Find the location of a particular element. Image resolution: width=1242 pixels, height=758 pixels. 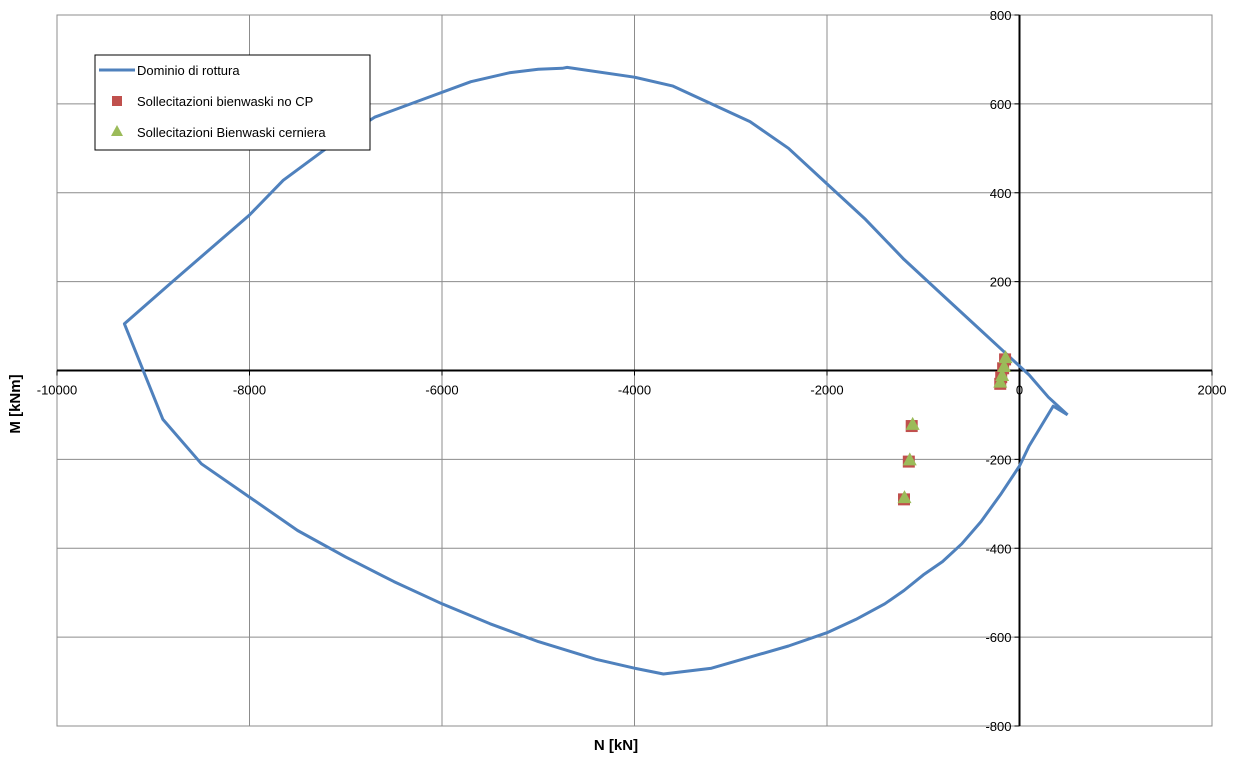

x-tick-label: -8000 is located at coordinates (249, 390).